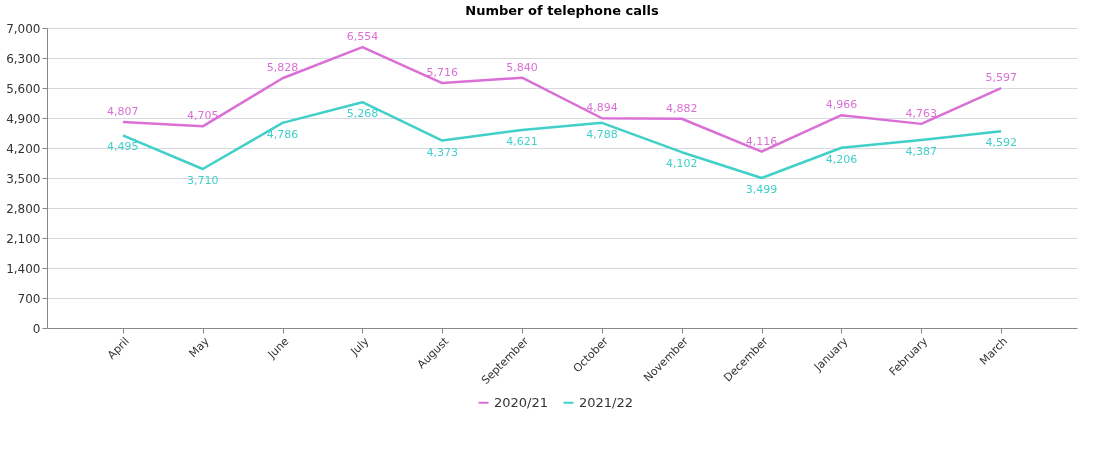 Image resolution: width=1110 pixels, height=451 pixels. What do you see at coordinates (23, 28) in the screenshot?
I see `y-tick-label: 7,000` at bounding box center [23, 28].